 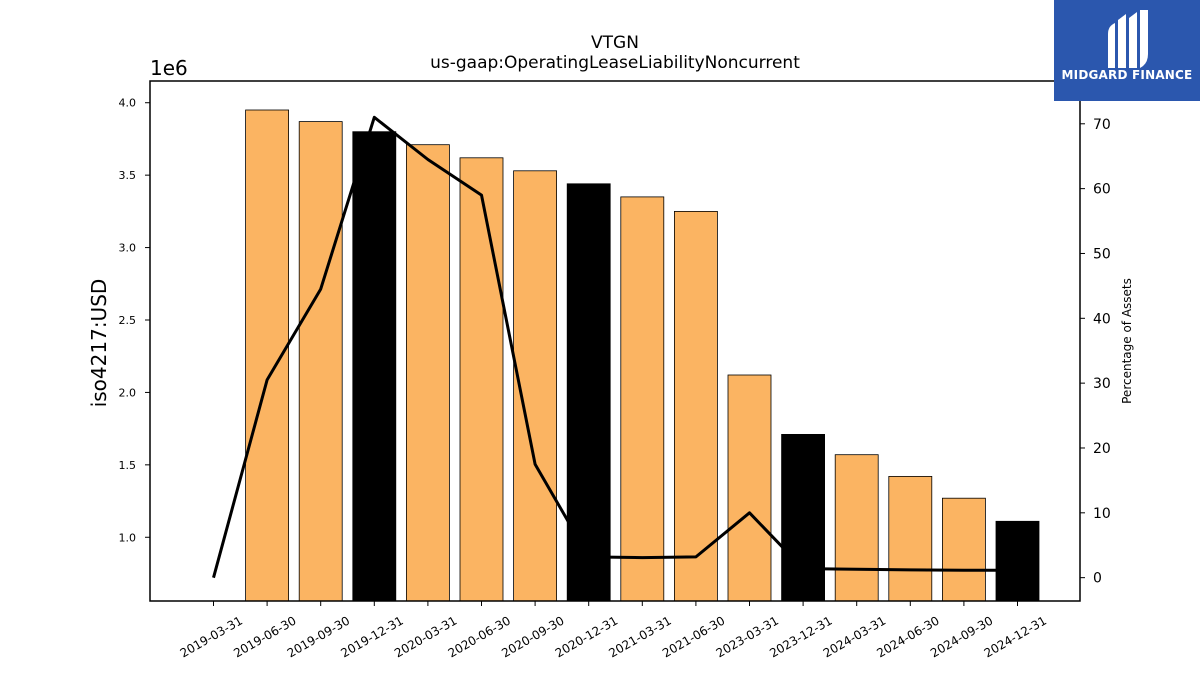 What do you see at coordinates (615, 43) in the screenshot?
I see `chart-title: VTGN` at bounding box center [615, 43].